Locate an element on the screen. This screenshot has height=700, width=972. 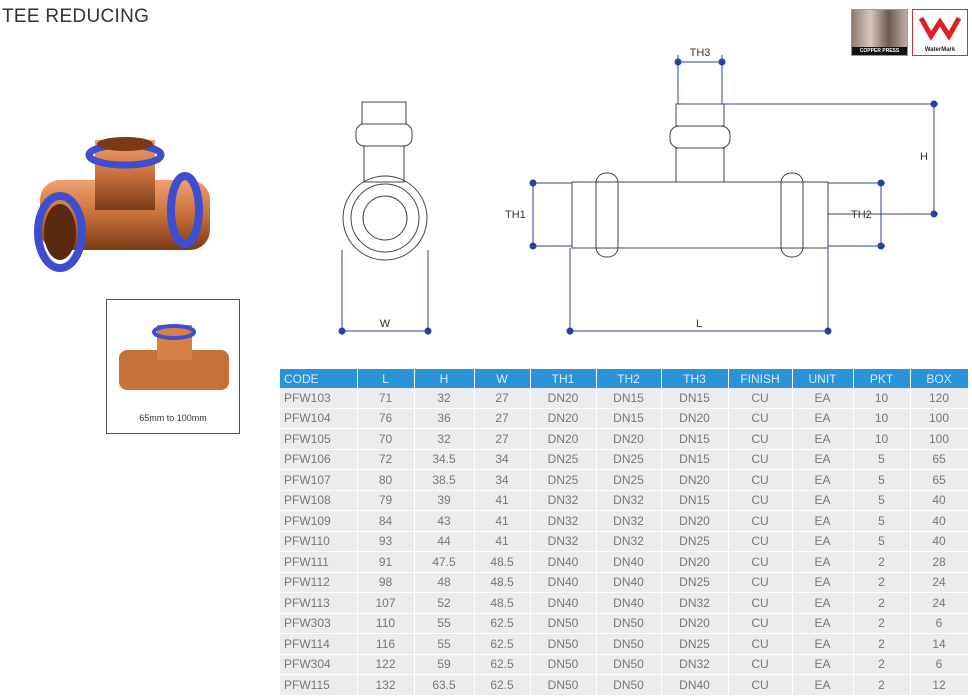
table-cell: 6 is located at coordinates (939, 664).